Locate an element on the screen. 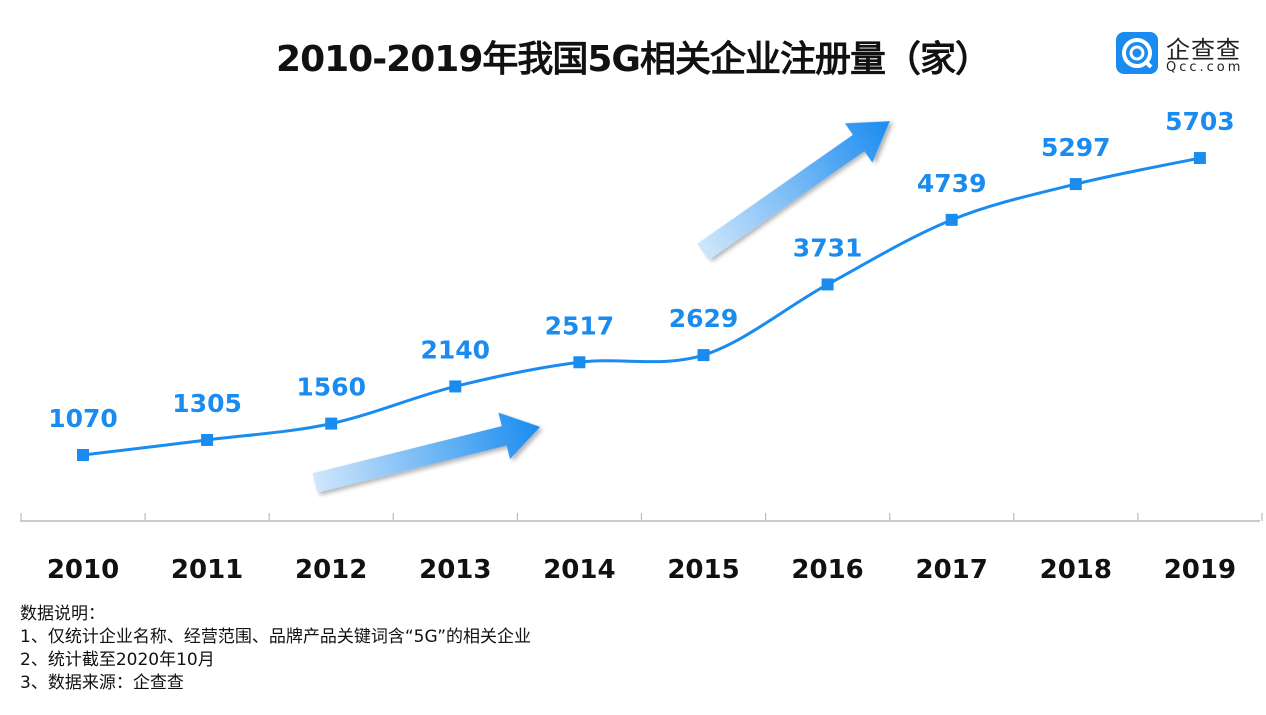 The image size is (1266, 715). data-label: 2629 is located at coordinates (704, 318).